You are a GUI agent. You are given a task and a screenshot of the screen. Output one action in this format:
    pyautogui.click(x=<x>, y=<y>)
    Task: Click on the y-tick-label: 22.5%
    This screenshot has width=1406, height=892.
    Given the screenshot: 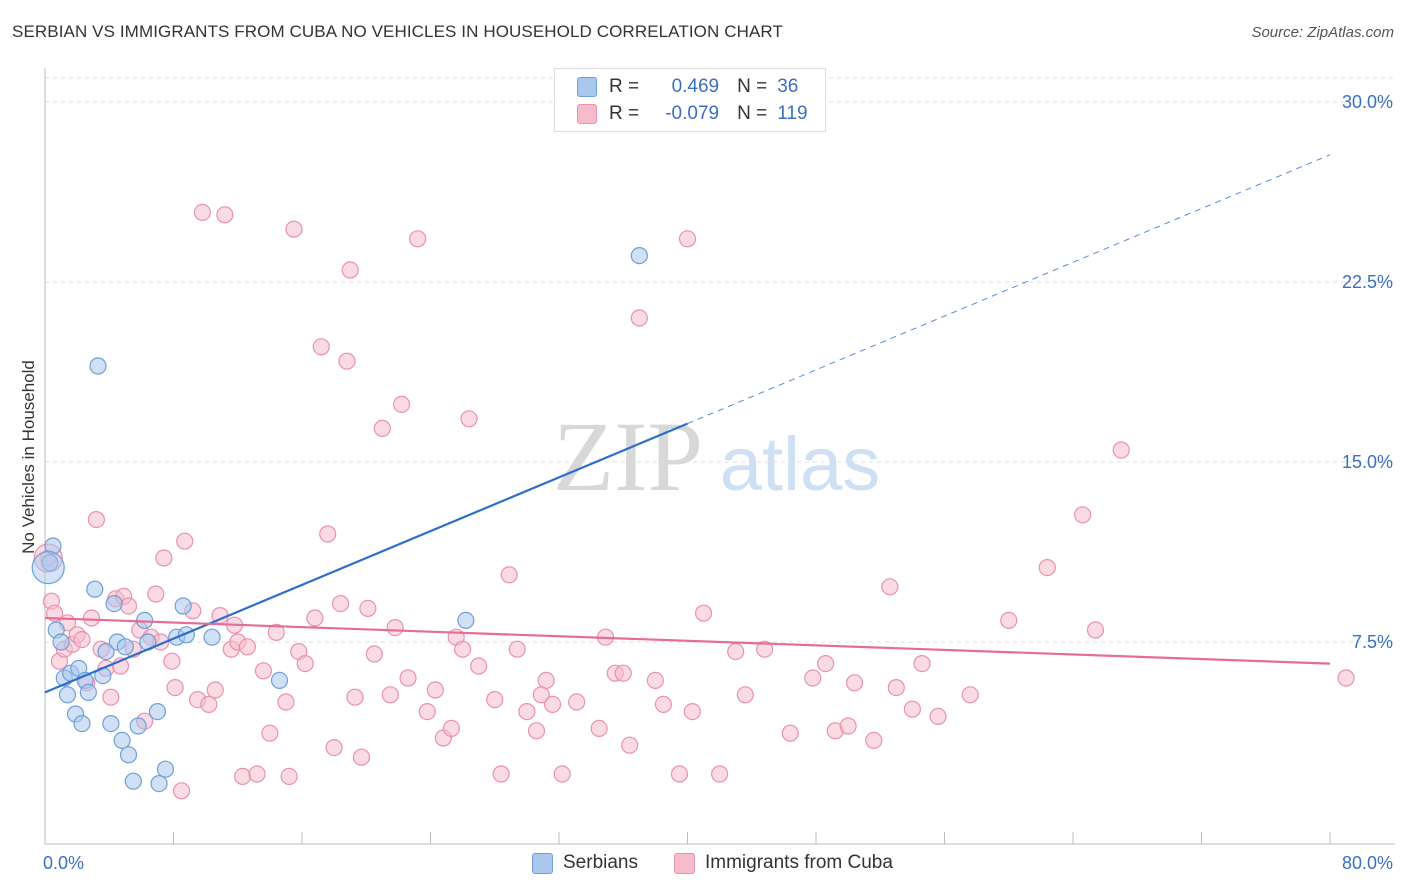 What is the action you would take?
    pyautogui.click(x=1367, y=282)
    